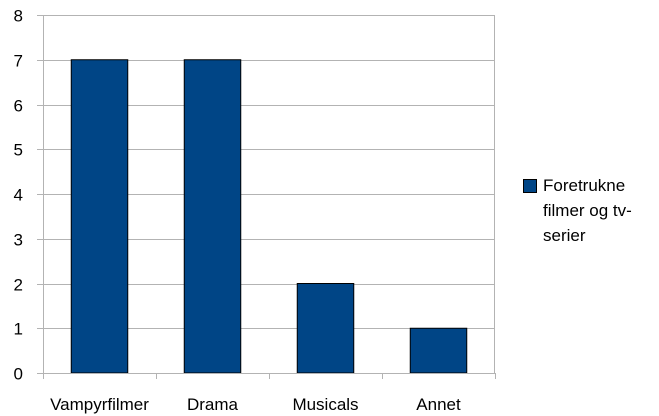  I want to click on y-tick-label: 2, so click(18, 285).